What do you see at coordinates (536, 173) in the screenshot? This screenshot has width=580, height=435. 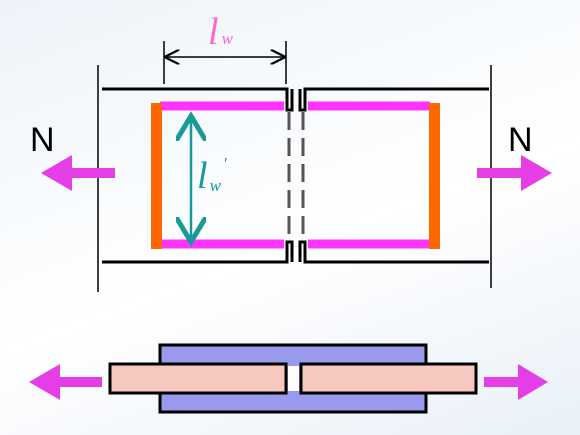 I see `force-arrow-right-head` at bounding box center [536, 173].